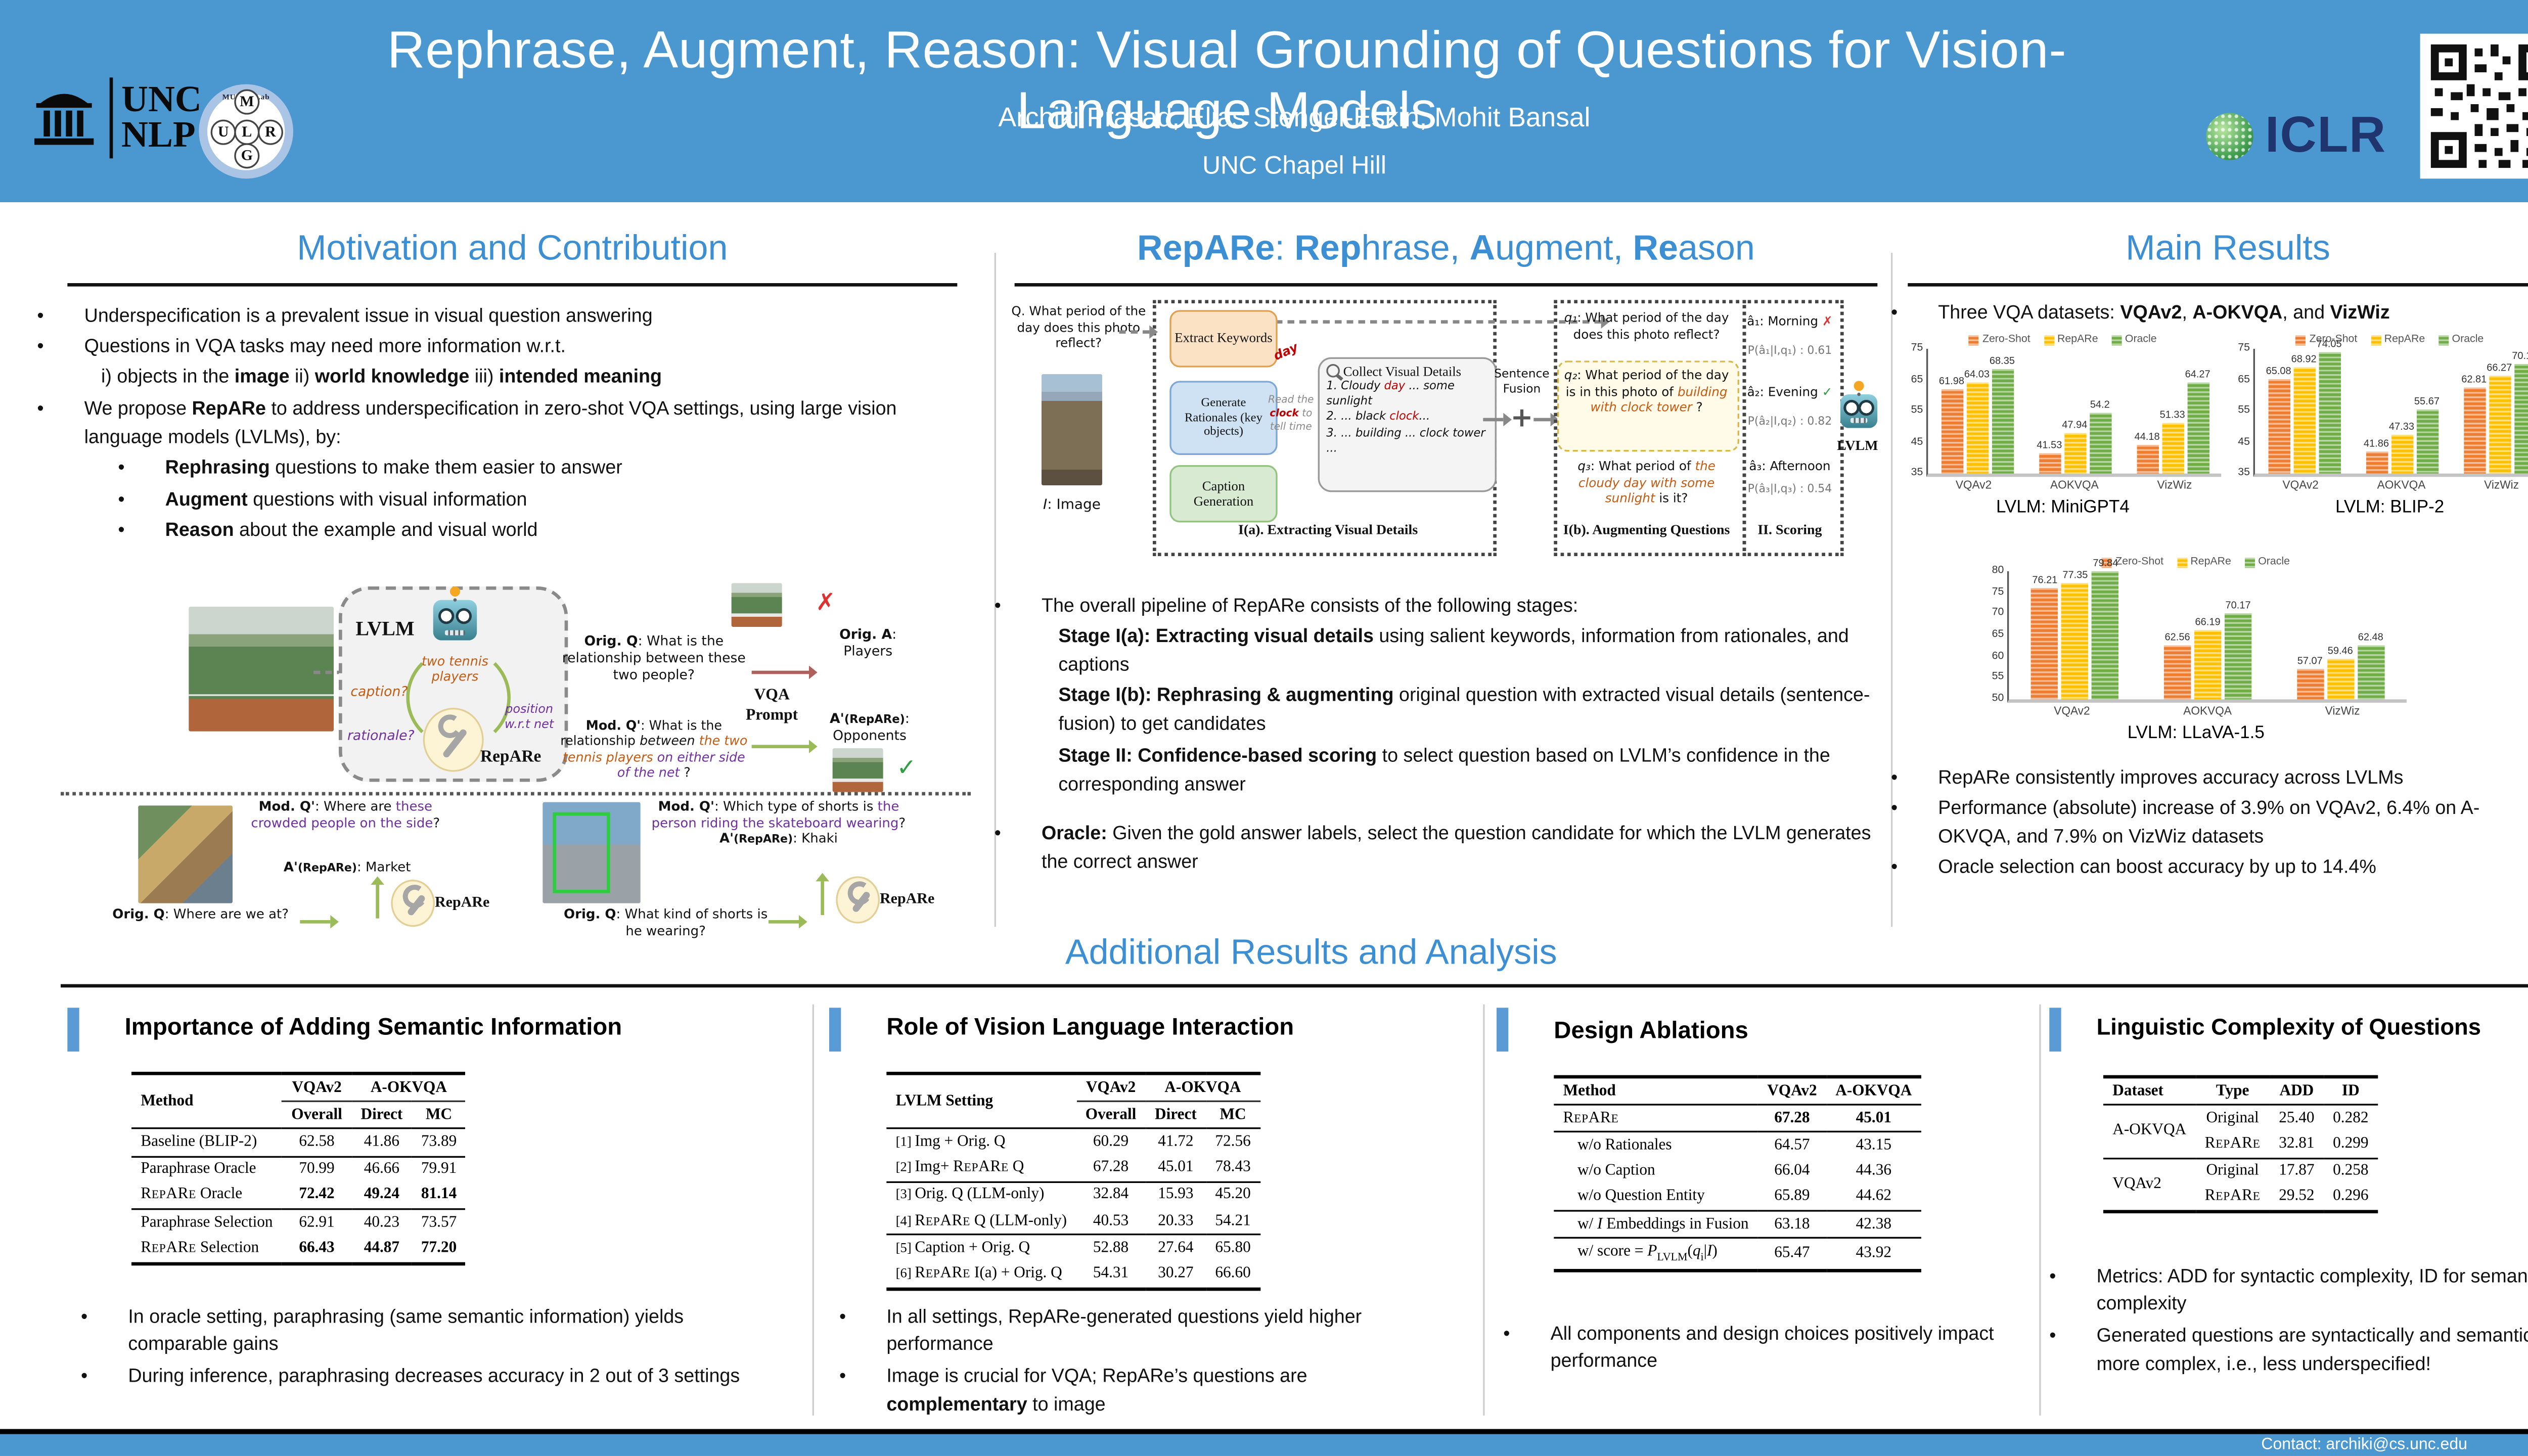  What do you see at coordinates (2500, 369) in the screenshot?
I see `bar-value-label: 66.27` at bounding box center [2500, 369].